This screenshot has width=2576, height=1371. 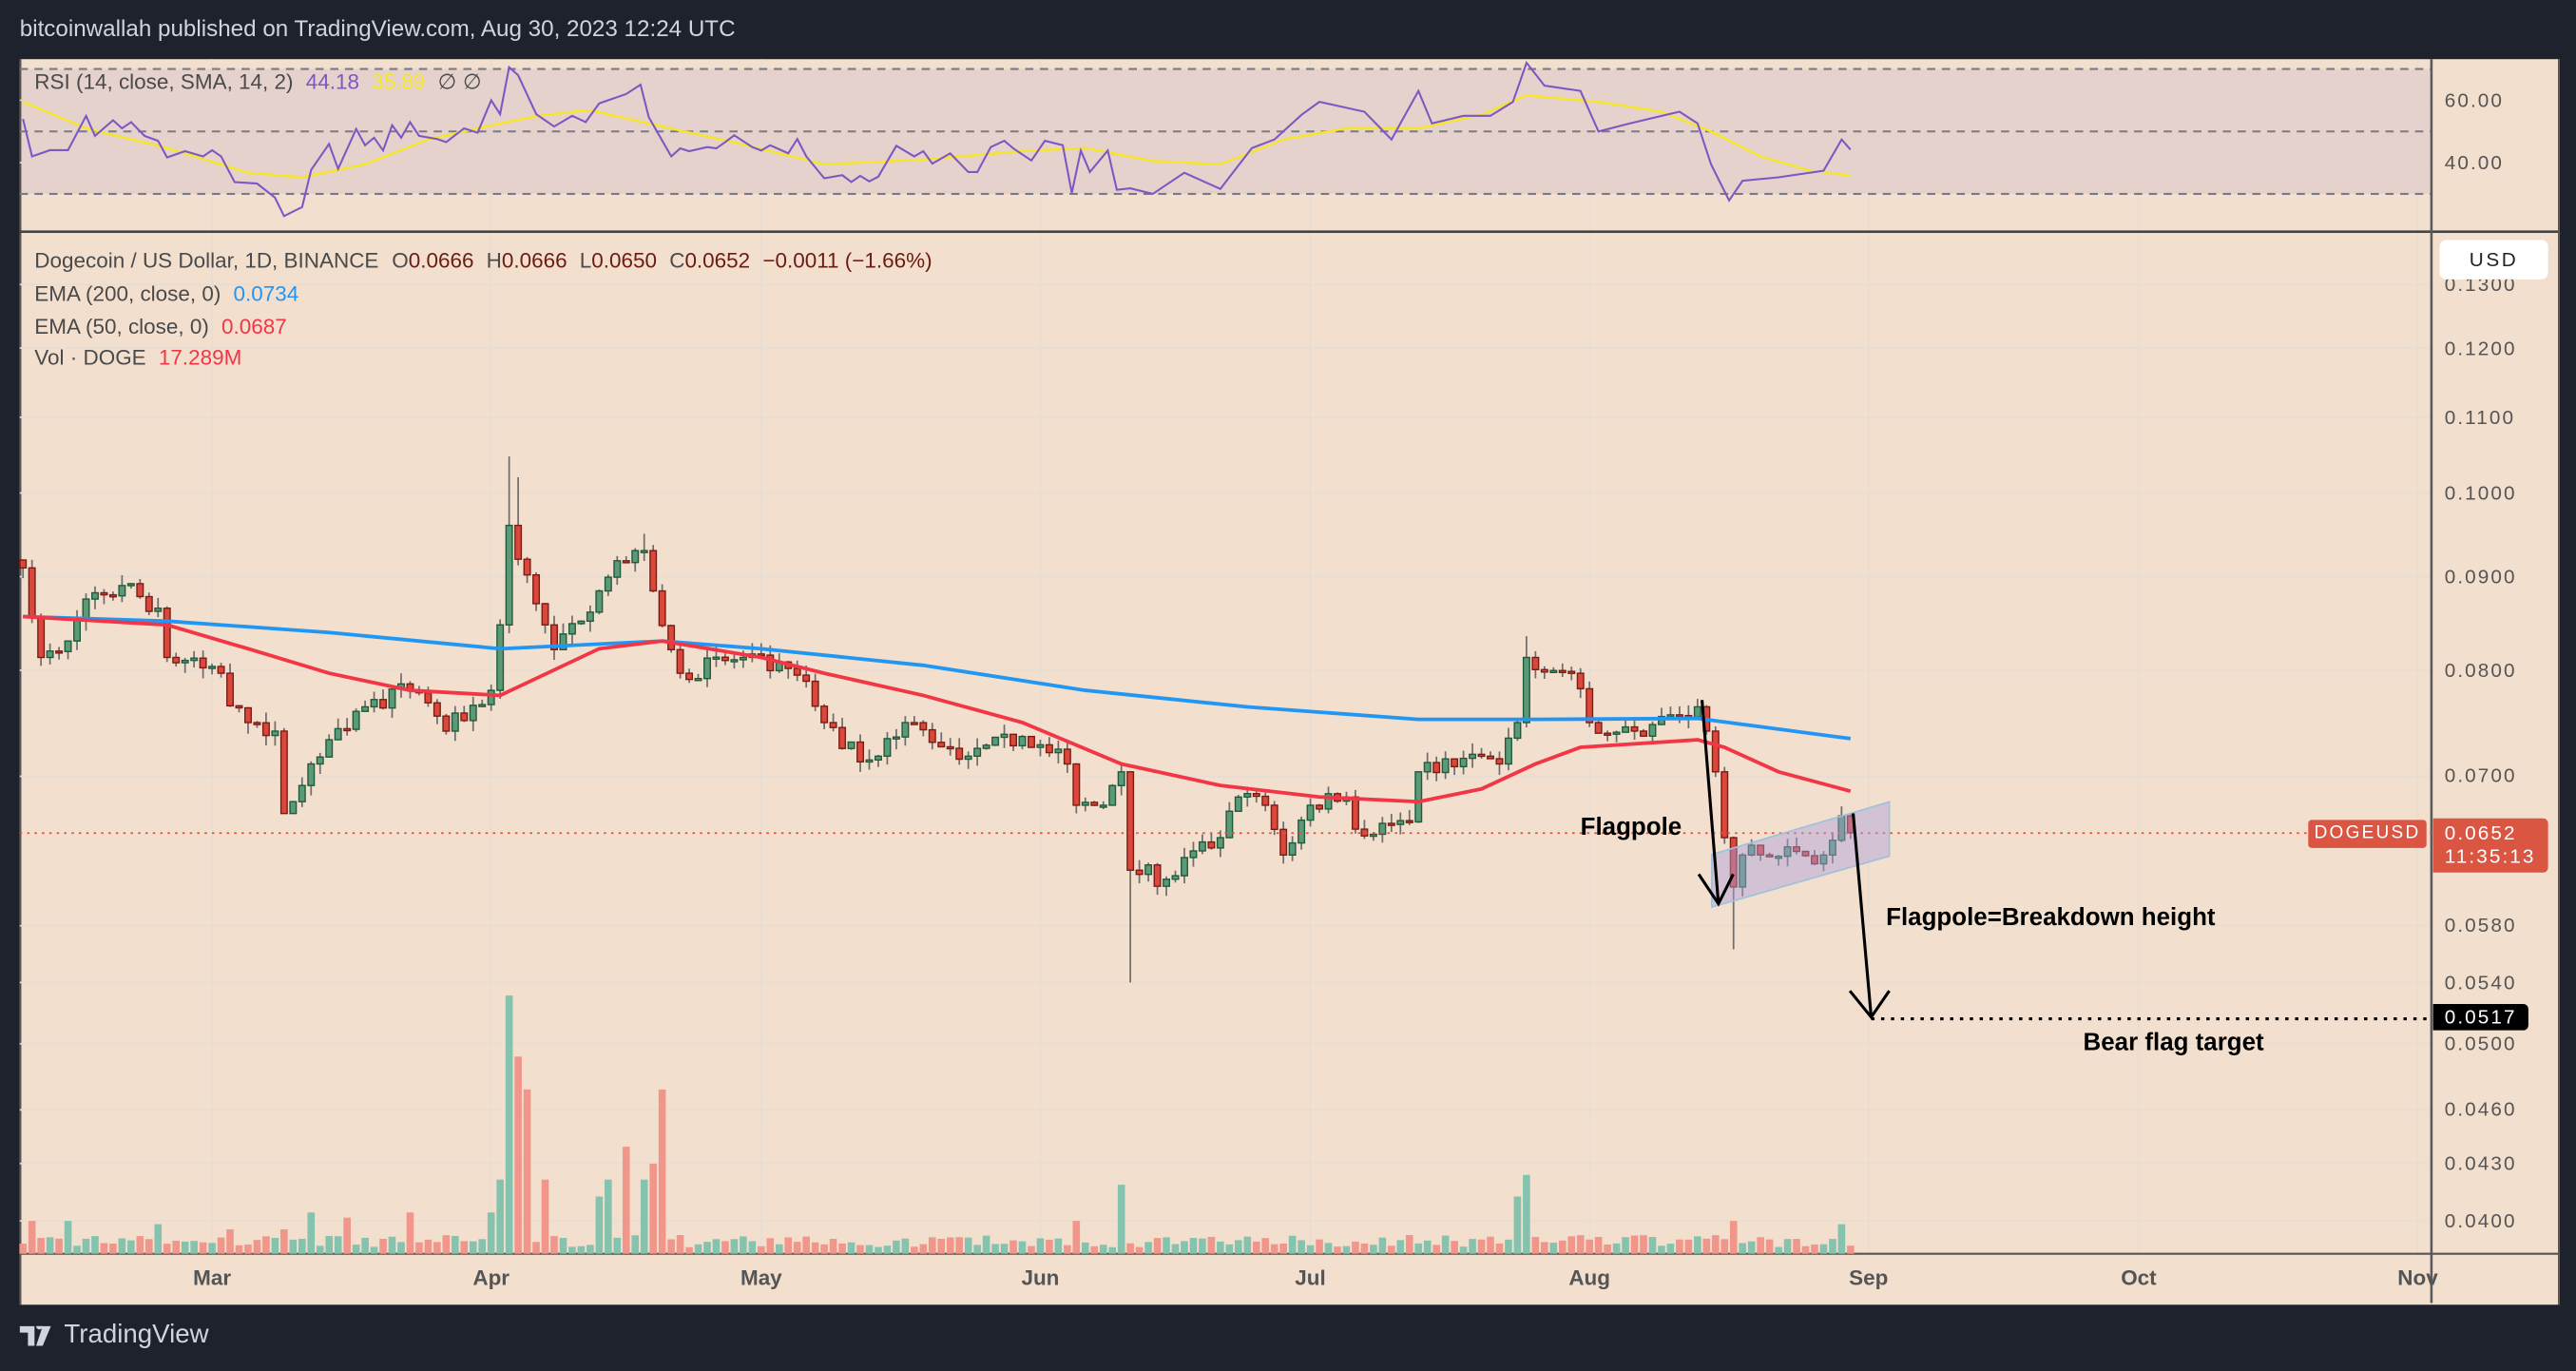 I want to click on rsi-legend-label: RSI (14, close, SMA, 14, 2), so click(x=164, y=81).